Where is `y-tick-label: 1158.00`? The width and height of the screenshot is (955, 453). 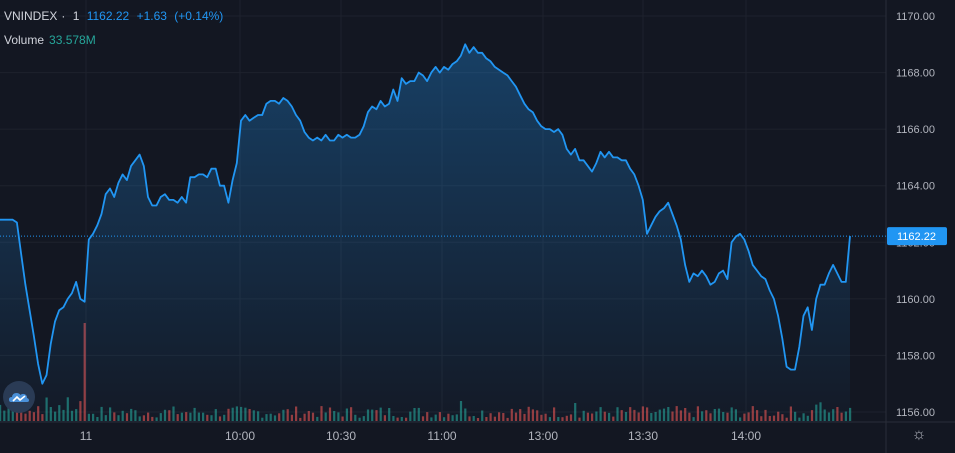
y-tick-label: 1158.00 is located at coordinates (915, 356).